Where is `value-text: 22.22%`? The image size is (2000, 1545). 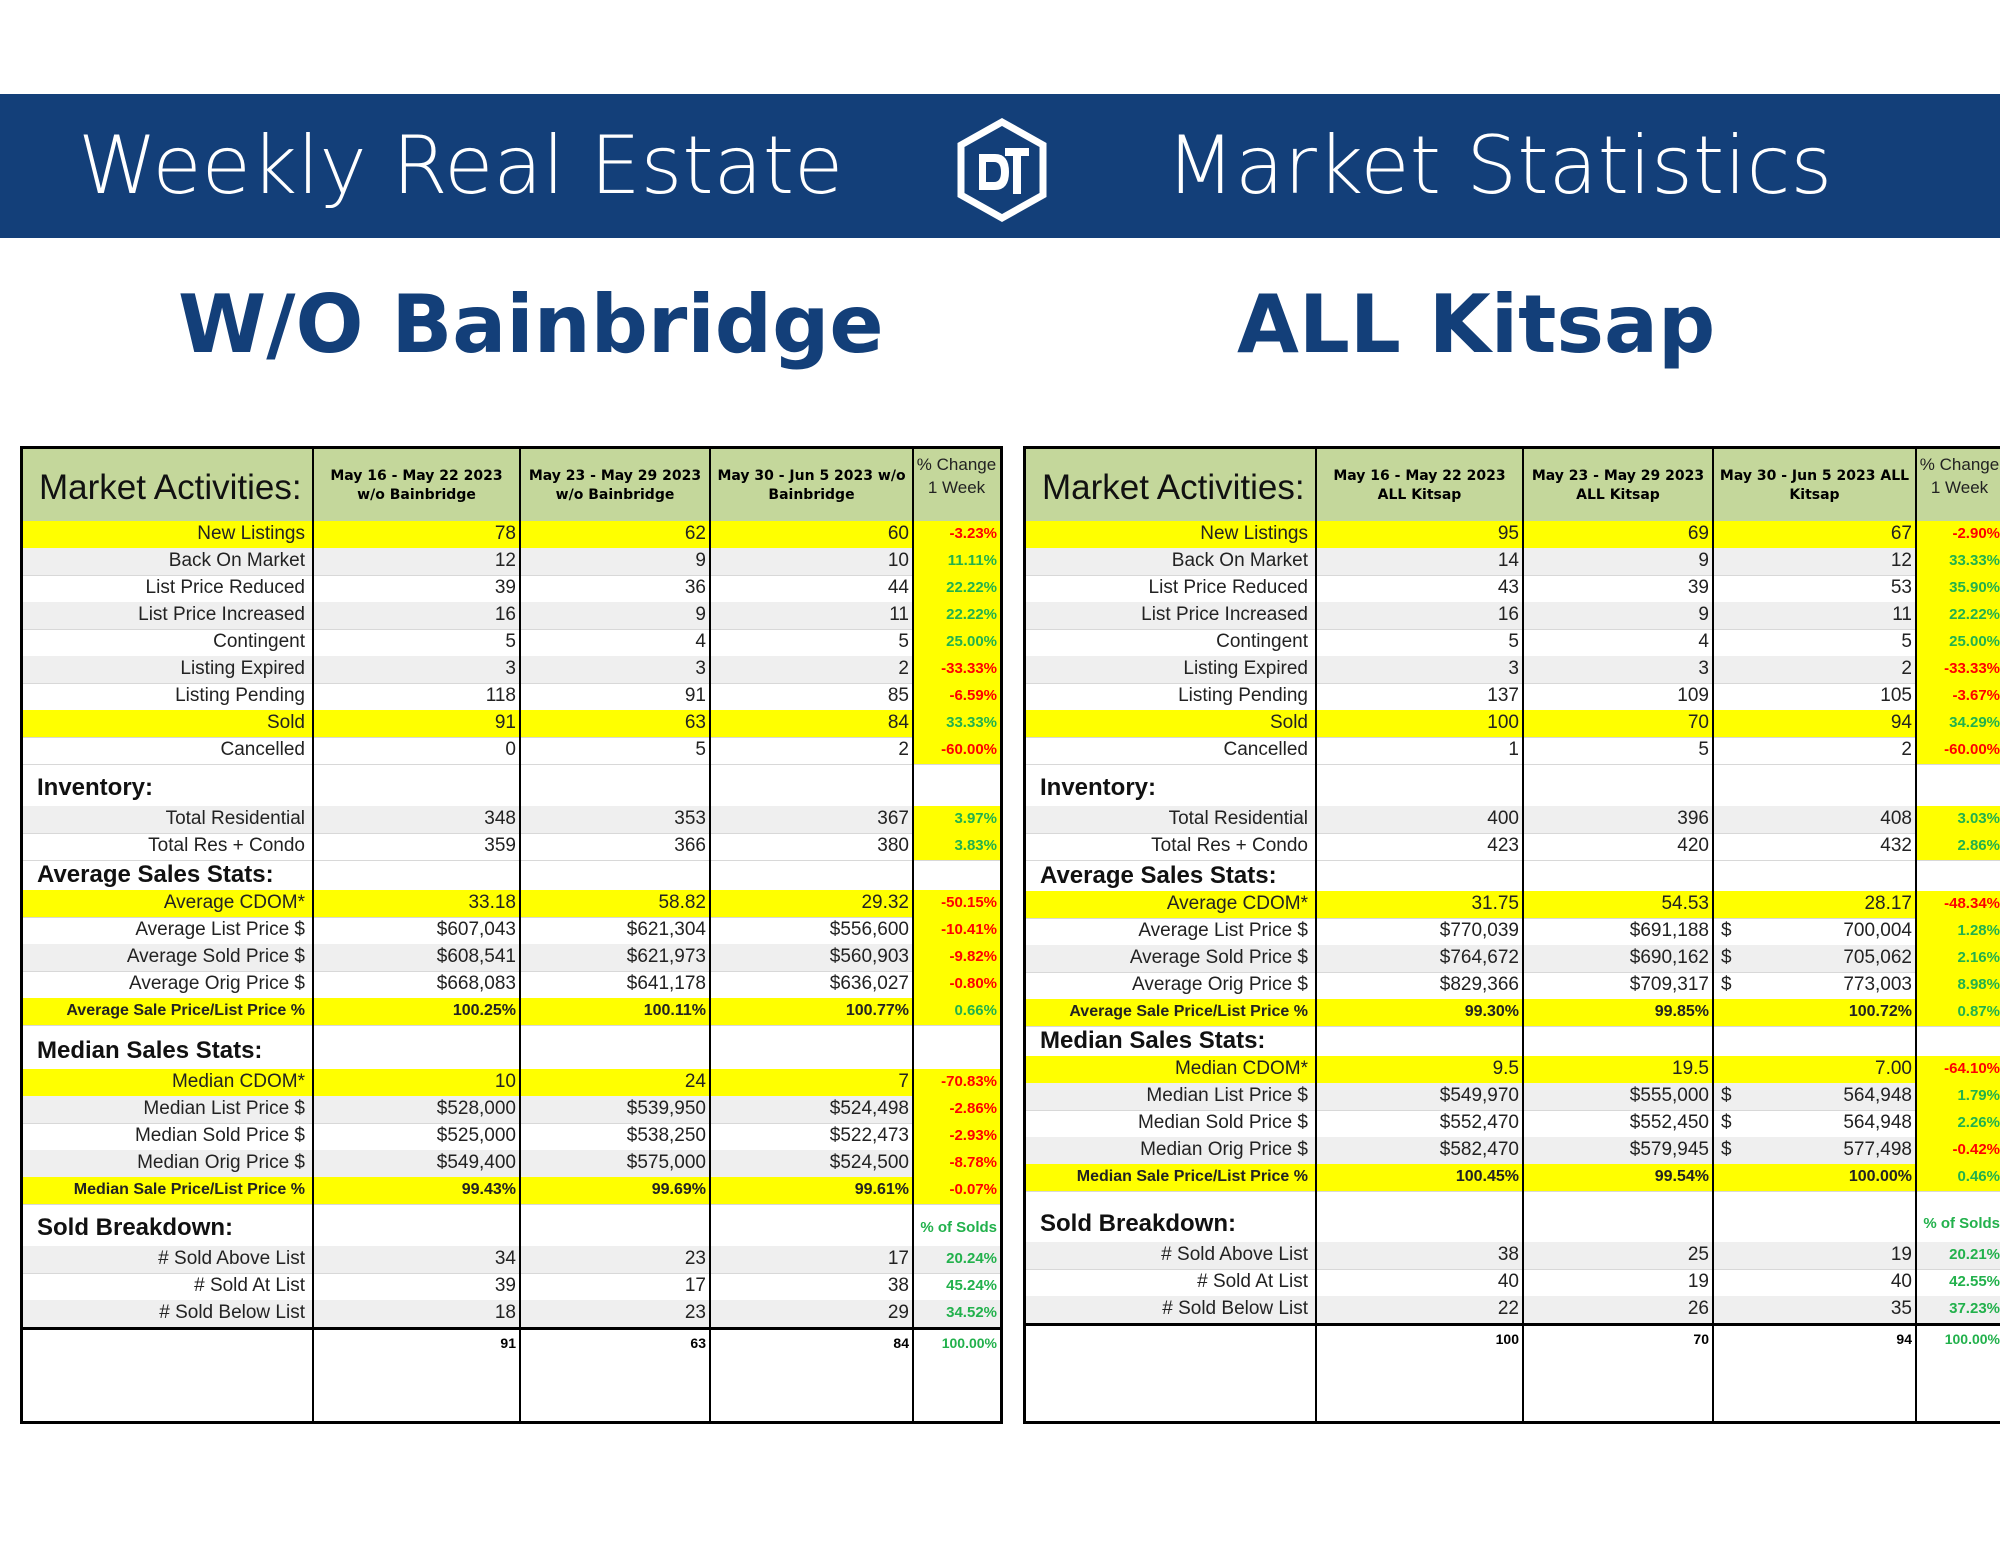 value-text: 22.22% is located at coordinates (1974, 614).